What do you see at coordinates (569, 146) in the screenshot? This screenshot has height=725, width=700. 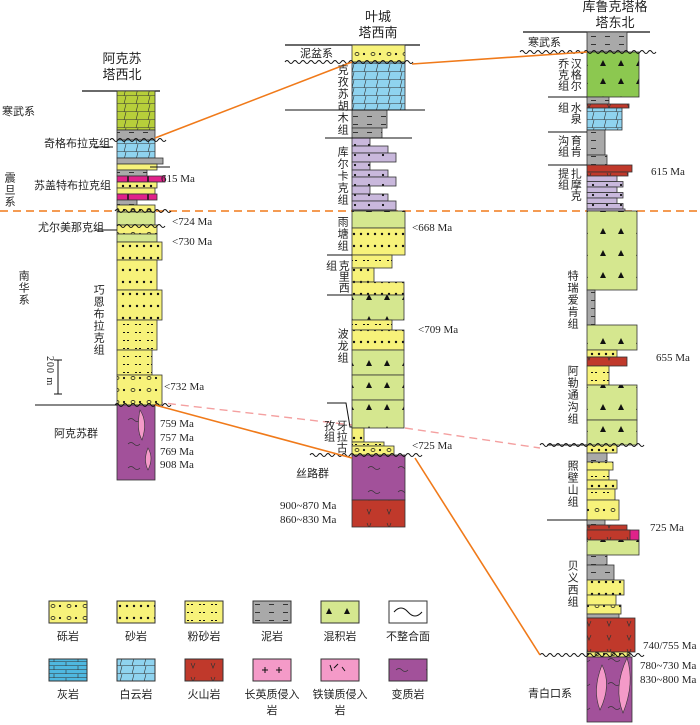 I see `unit-label: 育肯沟组` at bounding box center [569, 146].